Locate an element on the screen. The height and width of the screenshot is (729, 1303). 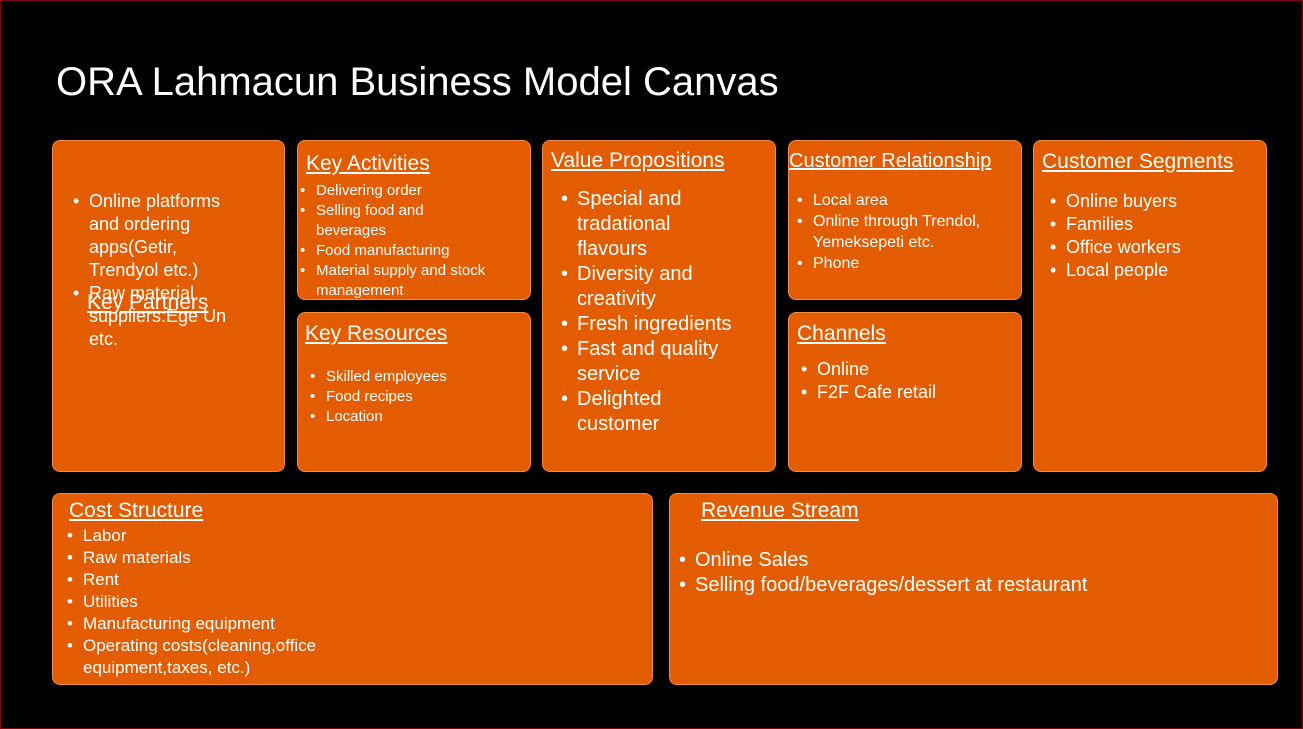
list-item: Online through Trendol, Yemeksepeti etc. is located at coordinates (908, 232).